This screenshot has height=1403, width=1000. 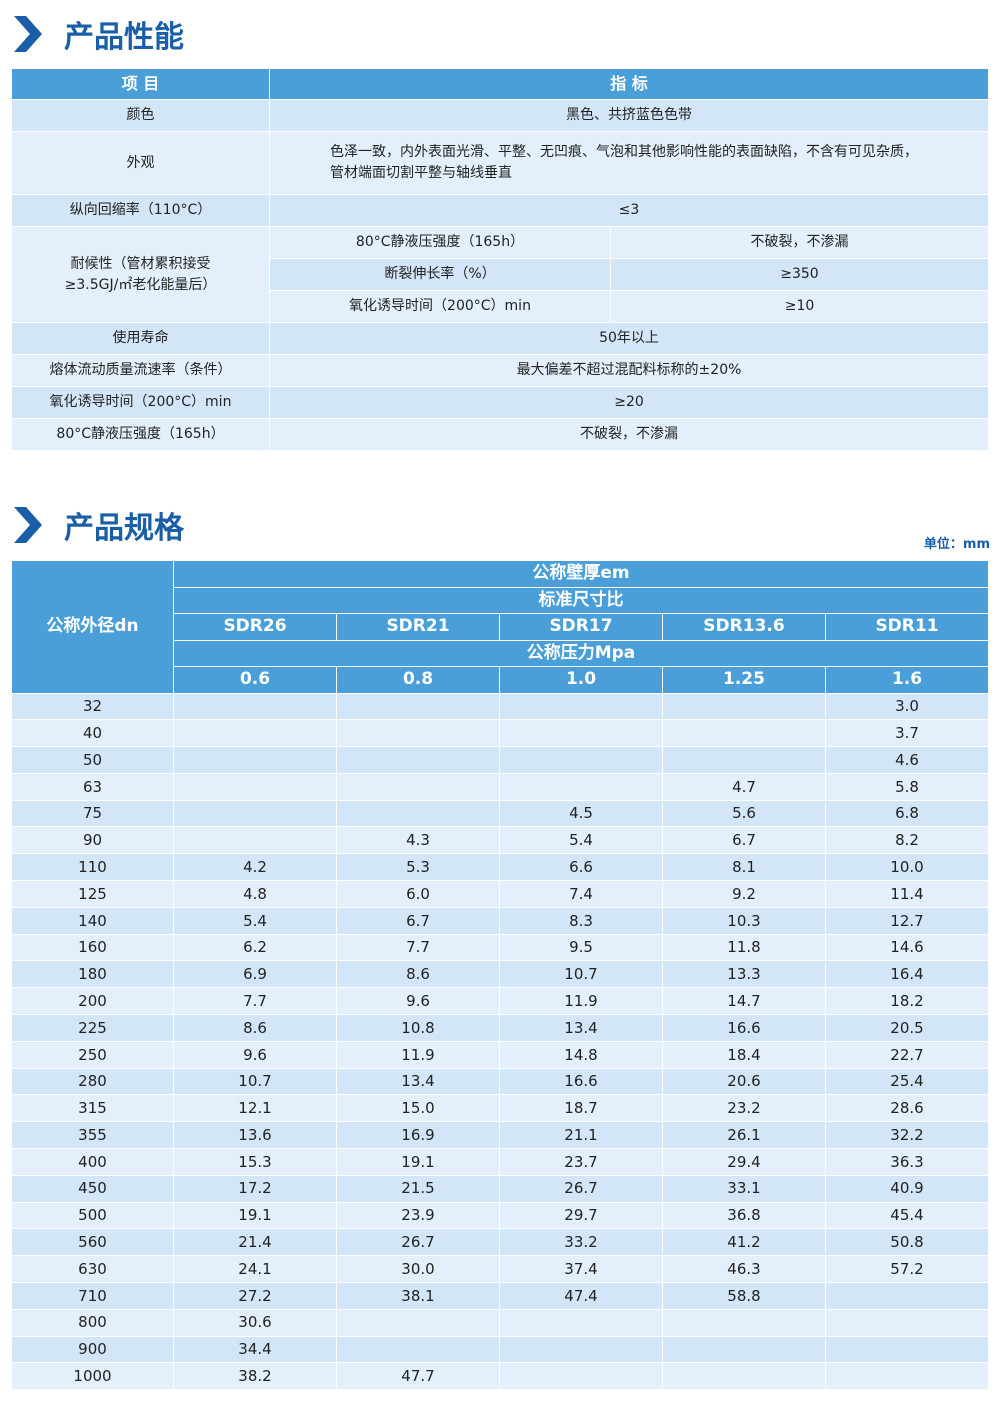 I want to click on sdr-header: 标准尺寸比, so click(x=581, y=600).